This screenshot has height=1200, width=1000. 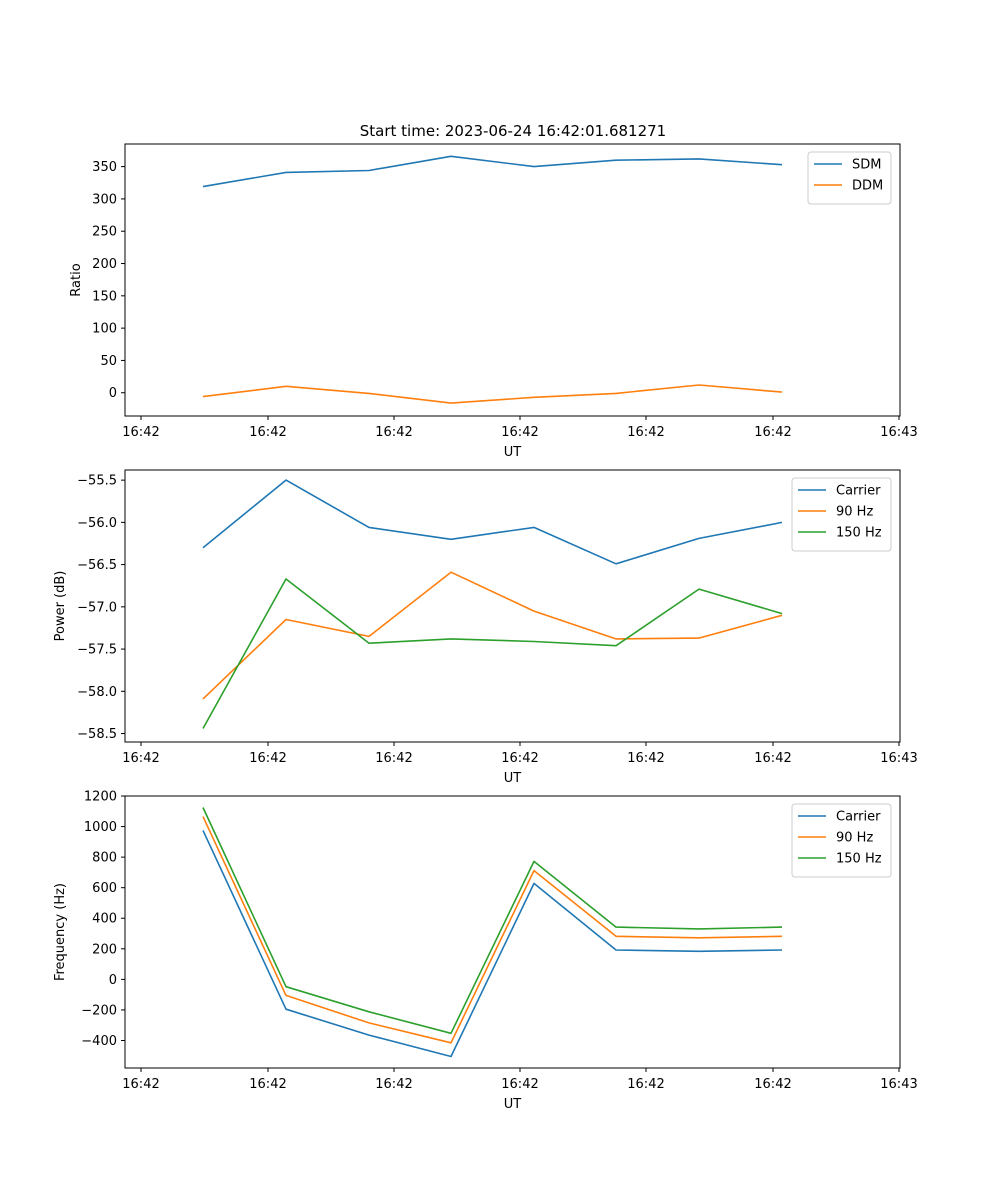 I want to click on legend: SDM DDM, so click(x=849, y=178).